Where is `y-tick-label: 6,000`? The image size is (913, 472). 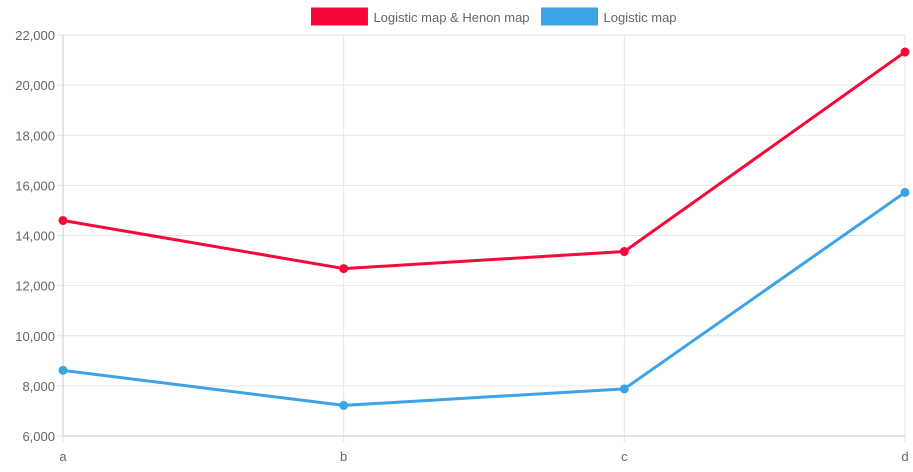
y-tick-label: 6,000 is located at coordinates (38, 436).